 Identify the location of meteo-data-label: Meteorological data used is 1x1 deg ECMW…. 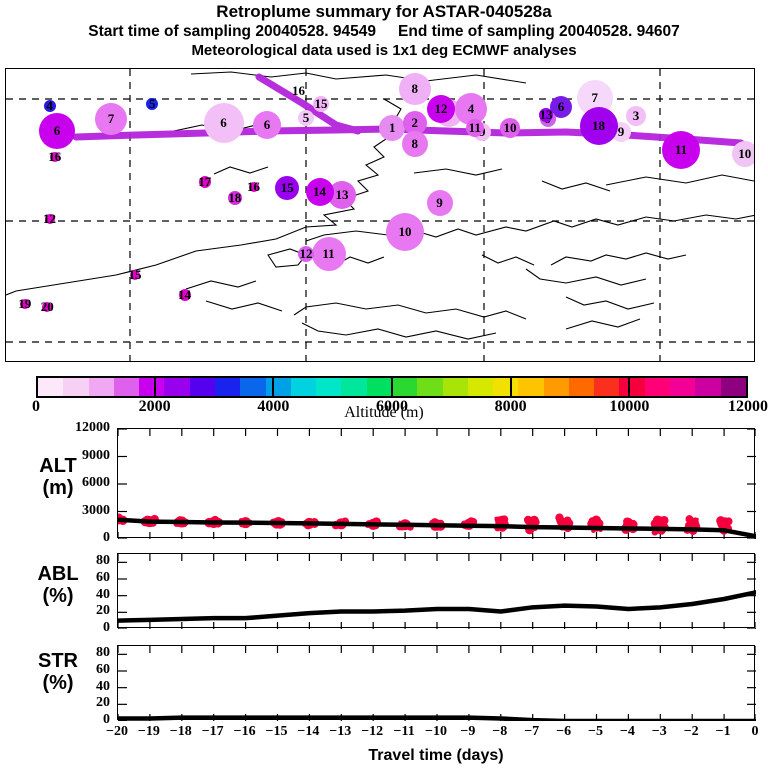
(384, 50).